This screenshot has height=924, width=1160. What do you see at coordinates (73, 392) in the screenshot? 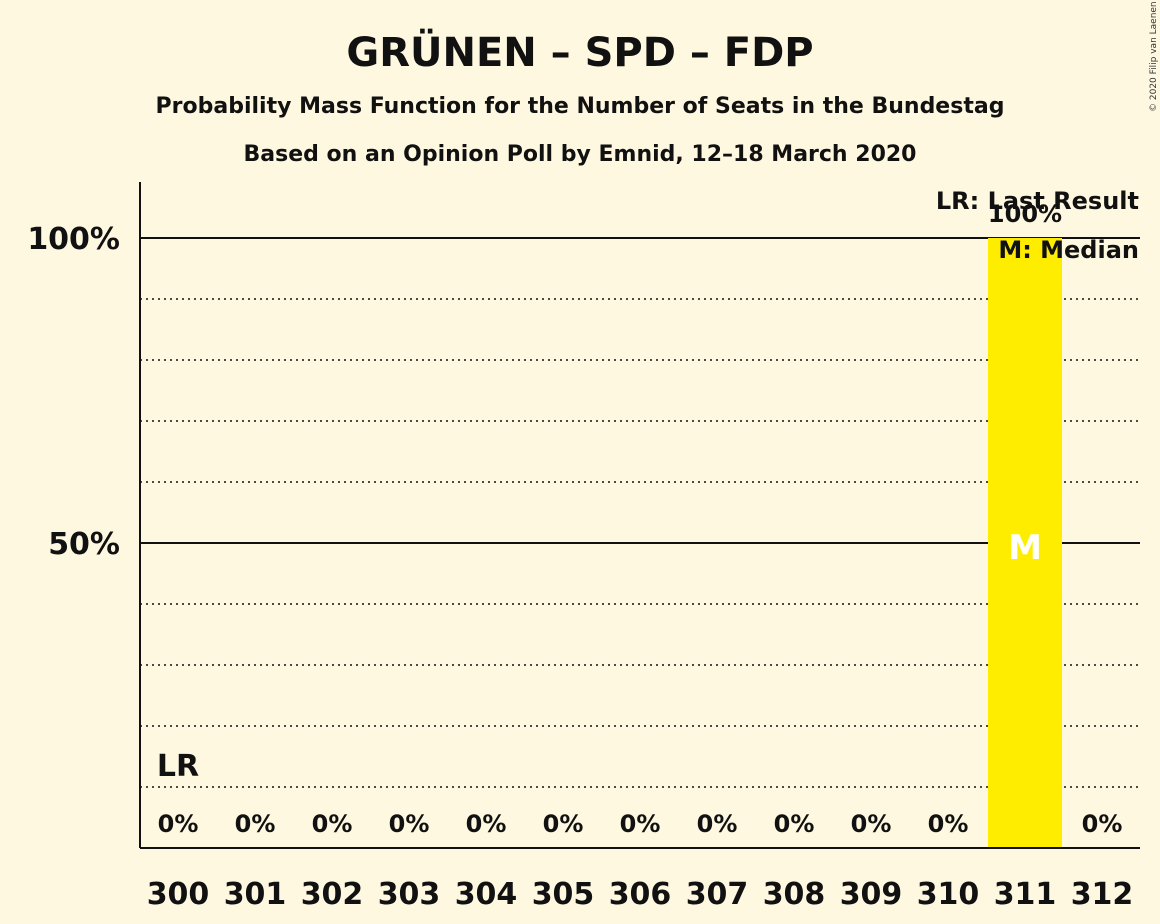
I see `y-tick-labels: 50% 100%` at bounding box center [73, 392].